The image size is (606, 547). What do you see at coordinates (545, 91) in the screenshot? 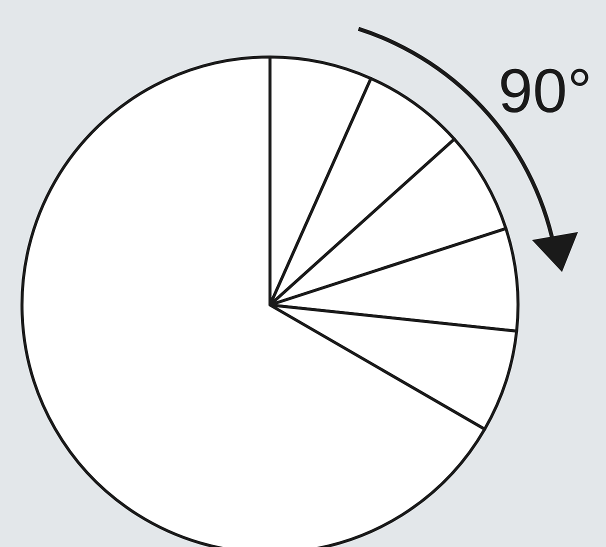
I see `text: 90°` at bounding box center [545, 91].